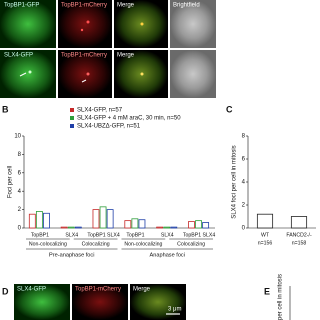 The image size is (320, 320). What do you see at coordinates (11, 182) in the screenshot?
I see `axis-label: Foci per cell` at bounding box center [11, 182].